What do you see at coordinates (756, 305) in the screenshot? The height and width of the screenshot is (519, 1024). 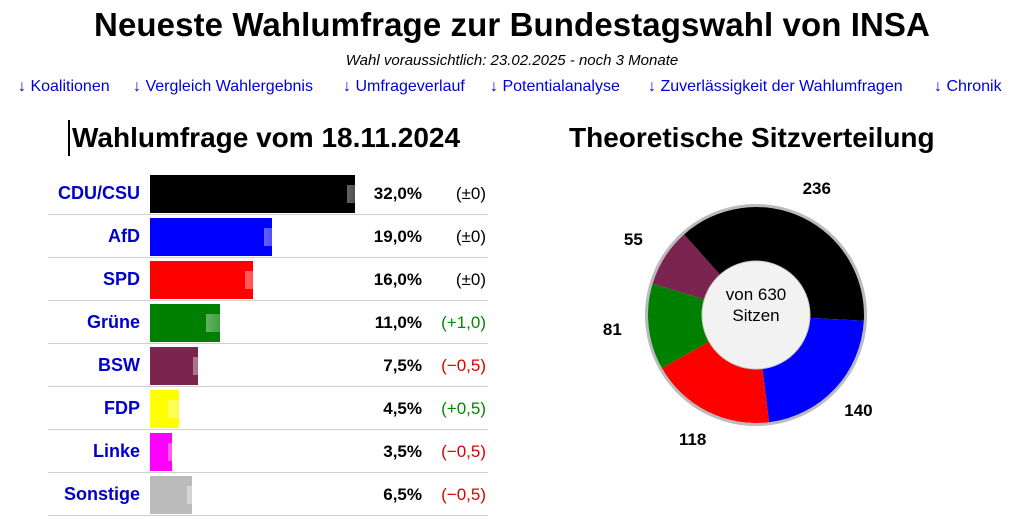 I see `donut-center-label: von 630 Sitzen` at bounding box center [756, 305].